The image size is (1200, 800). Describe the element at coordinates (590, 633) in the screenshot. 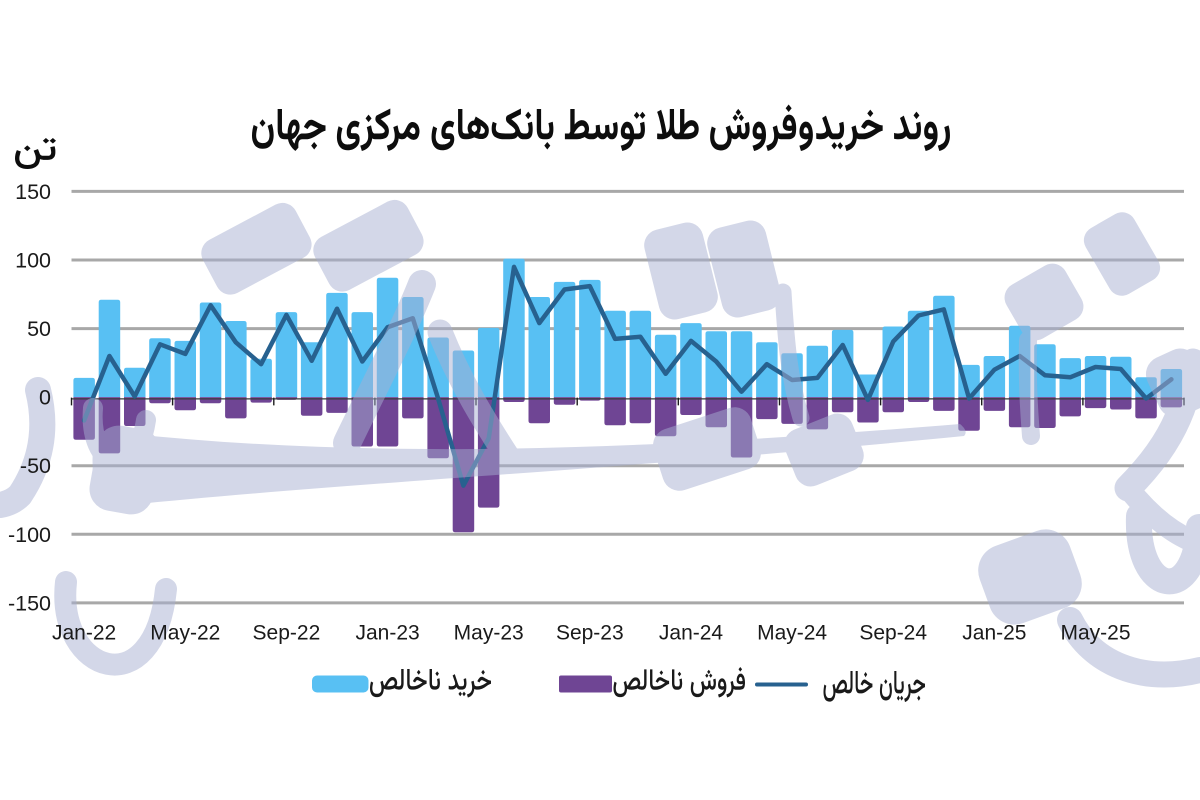

I see `svg-text: Sep-23` at that location.